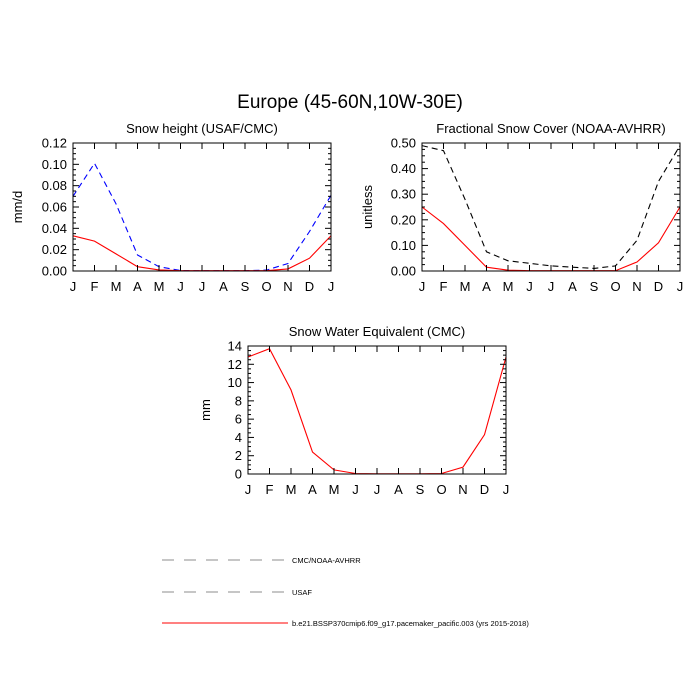  Describe the element at coordinates (403, 219) in the screenshot. I see `y-tick-label: 0.20` at that location.